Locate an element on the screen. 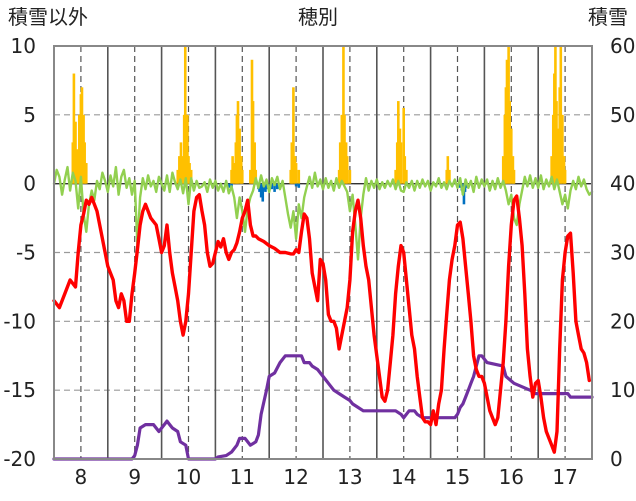  x-tick-label-9: 17 is located at coordinates (564, 477).